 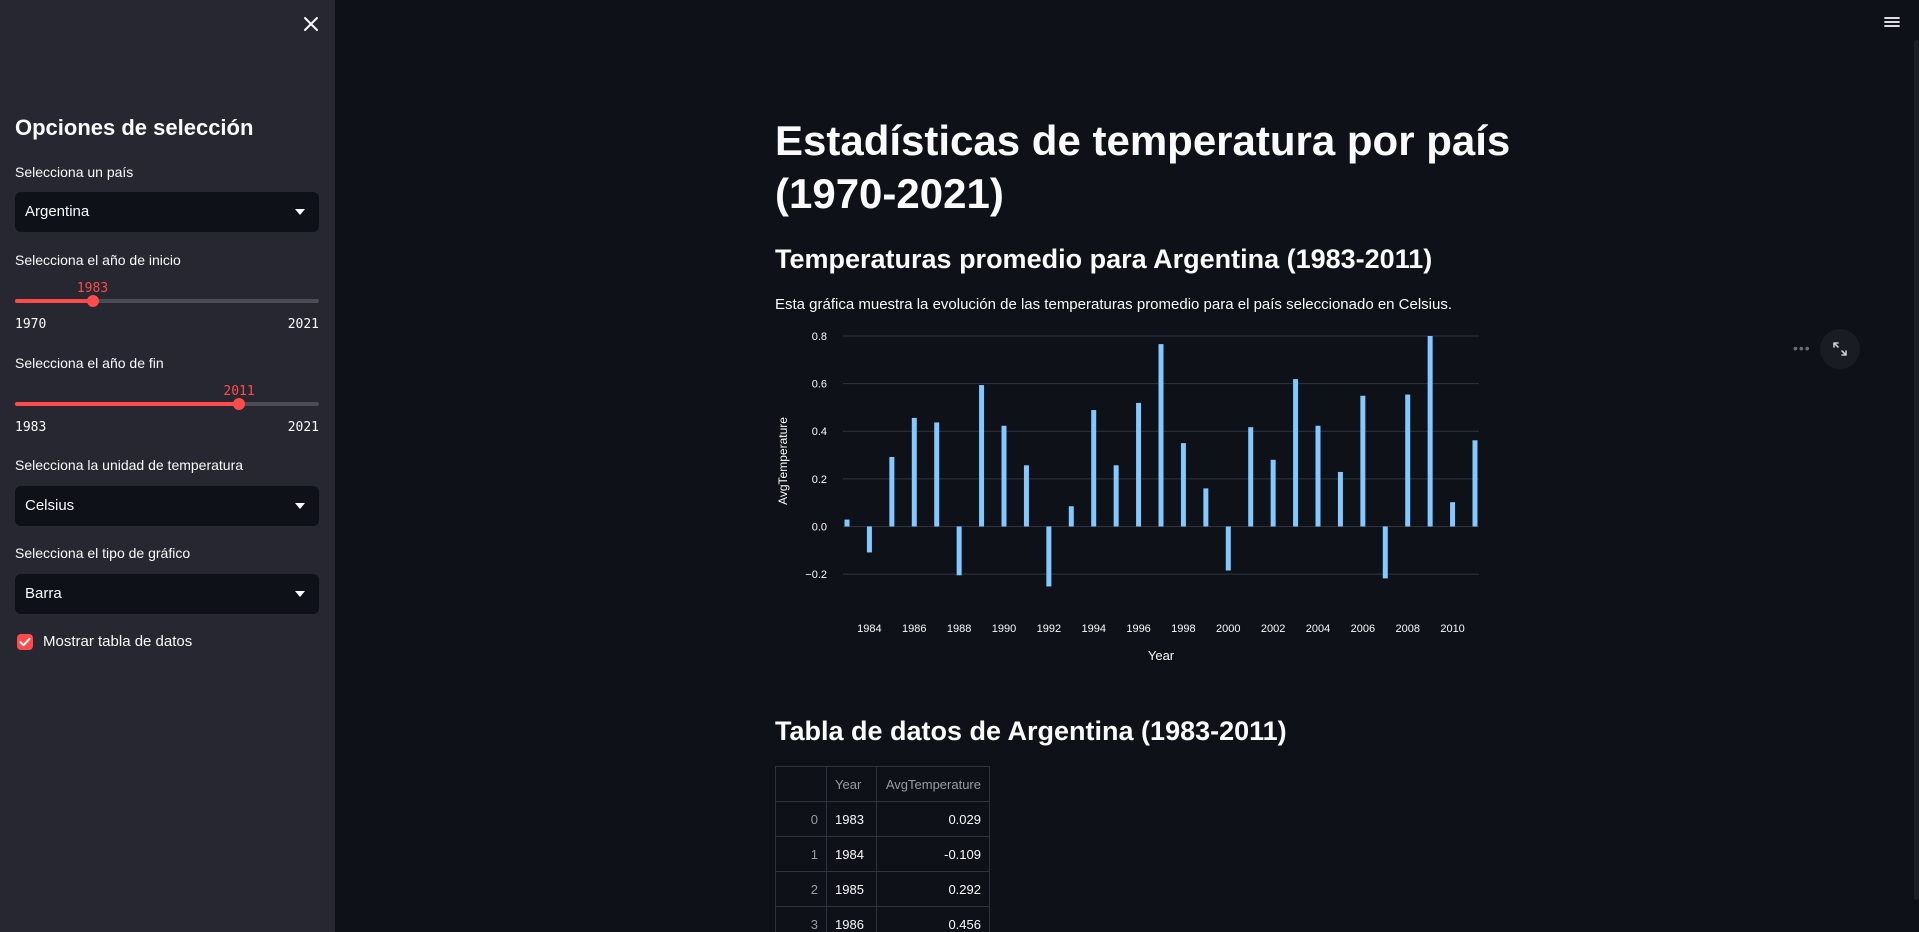 What do you see at coordinates (134, 127) in the screenshot?
I see `sidebar-title: Opciones de selección` at bounding box center [134, 127].